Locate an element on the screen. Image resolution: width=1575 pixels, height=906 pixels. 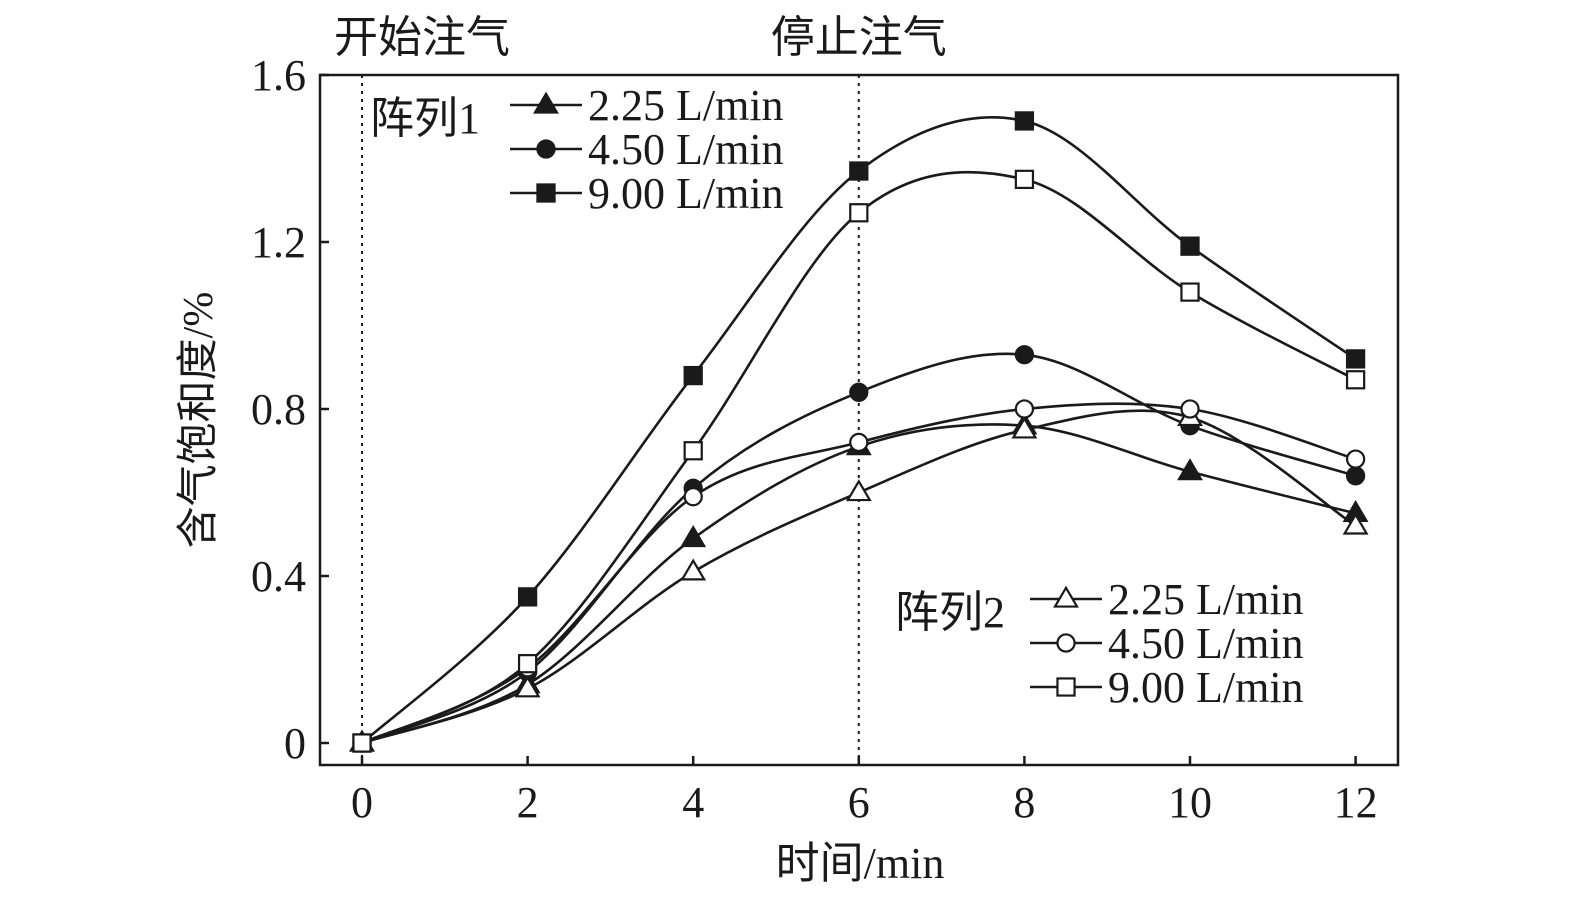
x-tick-label: 4 is located at coordinates (693, 802).